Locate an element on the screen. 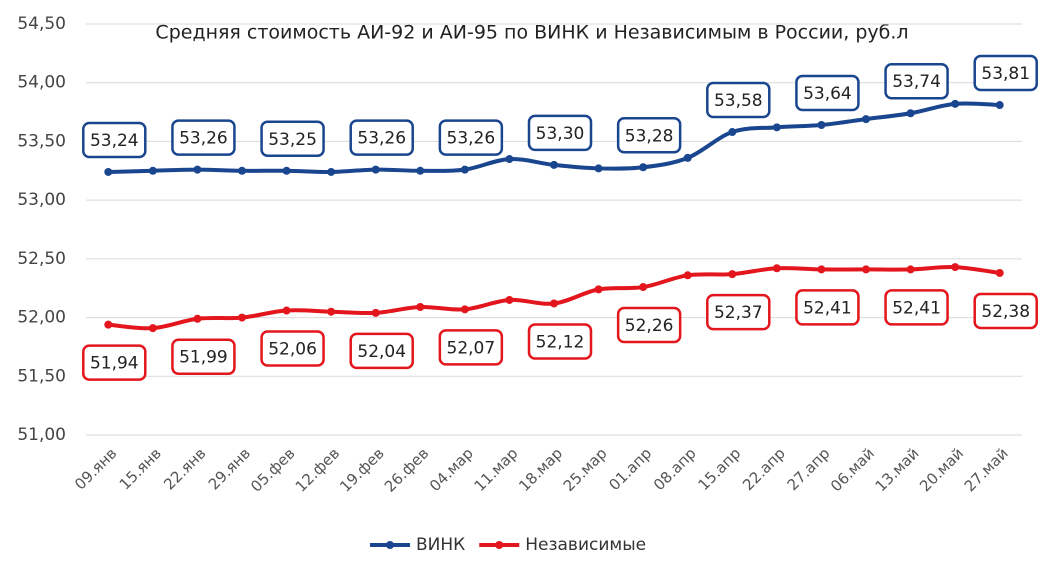 This screenshot has height=578, width=1045. data-label: 53,24 is located at coordinates (114, 141).